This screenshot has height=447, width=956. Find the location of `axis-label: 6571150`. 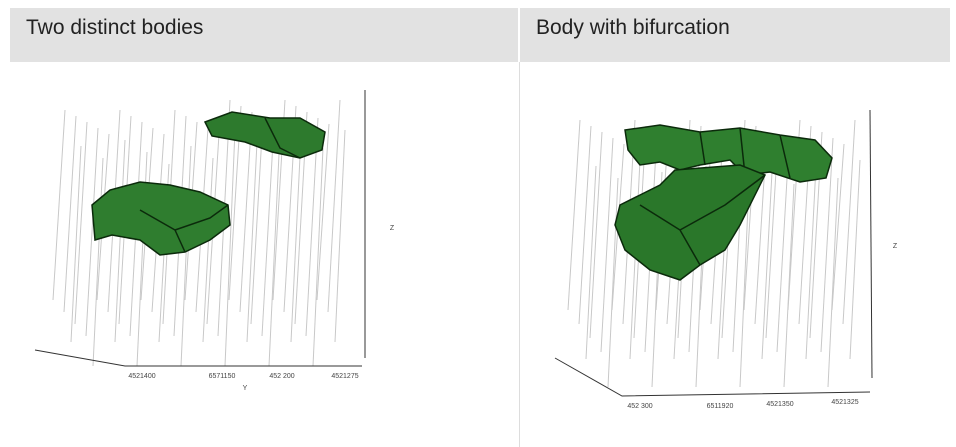

axis-label: 6571150 is located at coordinates (222, 376).